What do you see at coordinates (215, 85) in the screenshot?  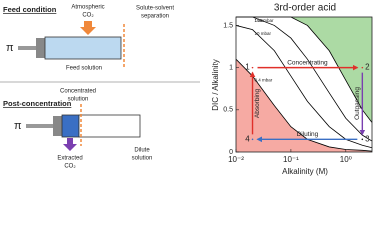 I see `y-axis-label: DIC / Alkalinity` at bounding box center [215, 85].